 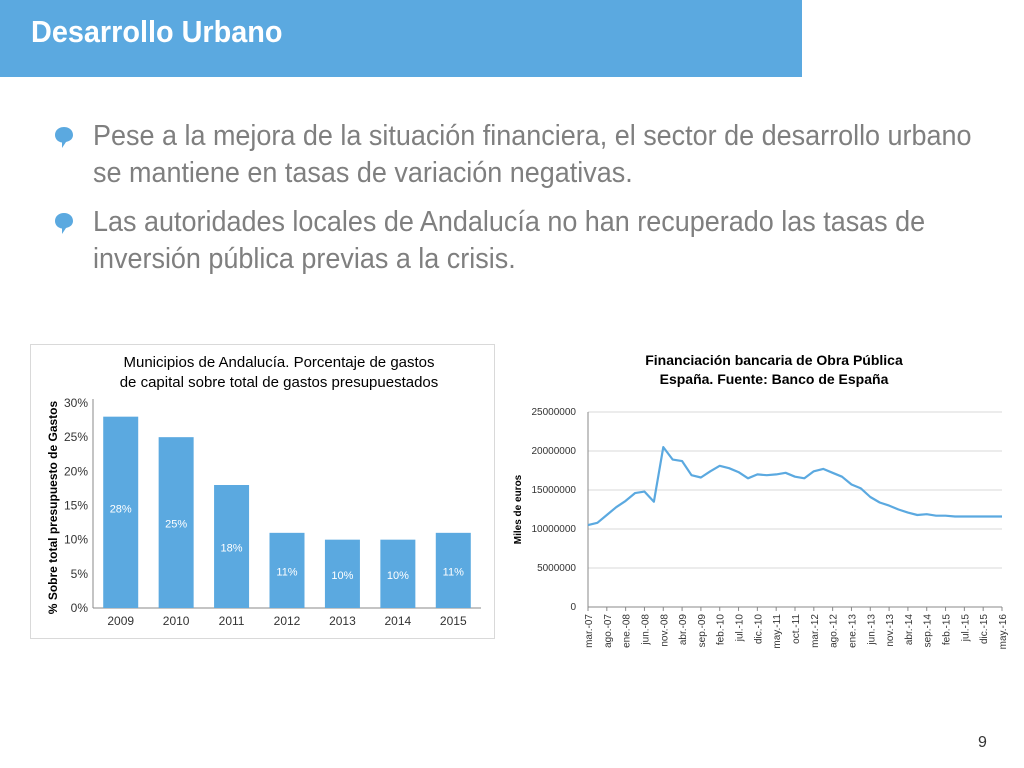 I want to click on y-tick-label: 5000000, so click(x=556, y=568).